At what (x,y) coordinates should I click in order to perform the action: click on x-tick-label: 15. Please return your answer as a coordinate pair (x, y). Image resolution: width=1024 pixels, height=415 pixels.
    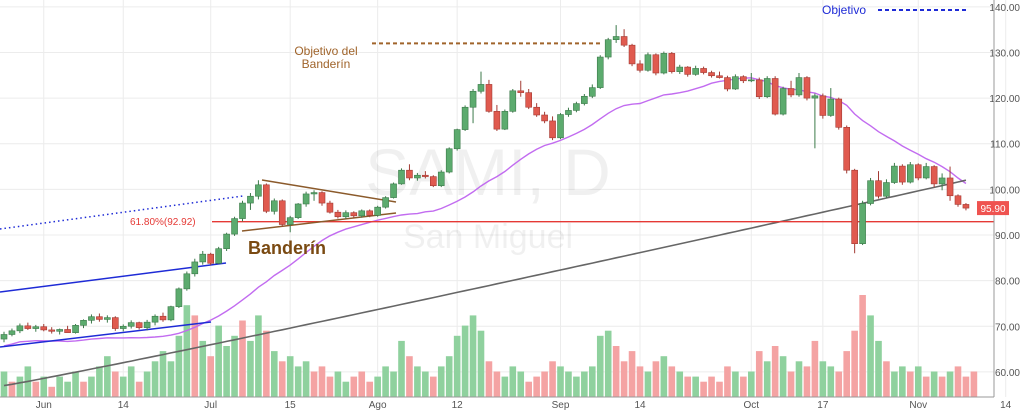
    Looking at the image, I should click on (291, 405).